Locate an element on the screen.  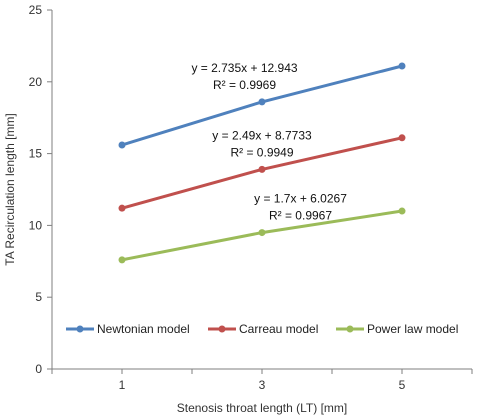
r-squared: R² = 0.9949 is located at coordinates (261, 152).